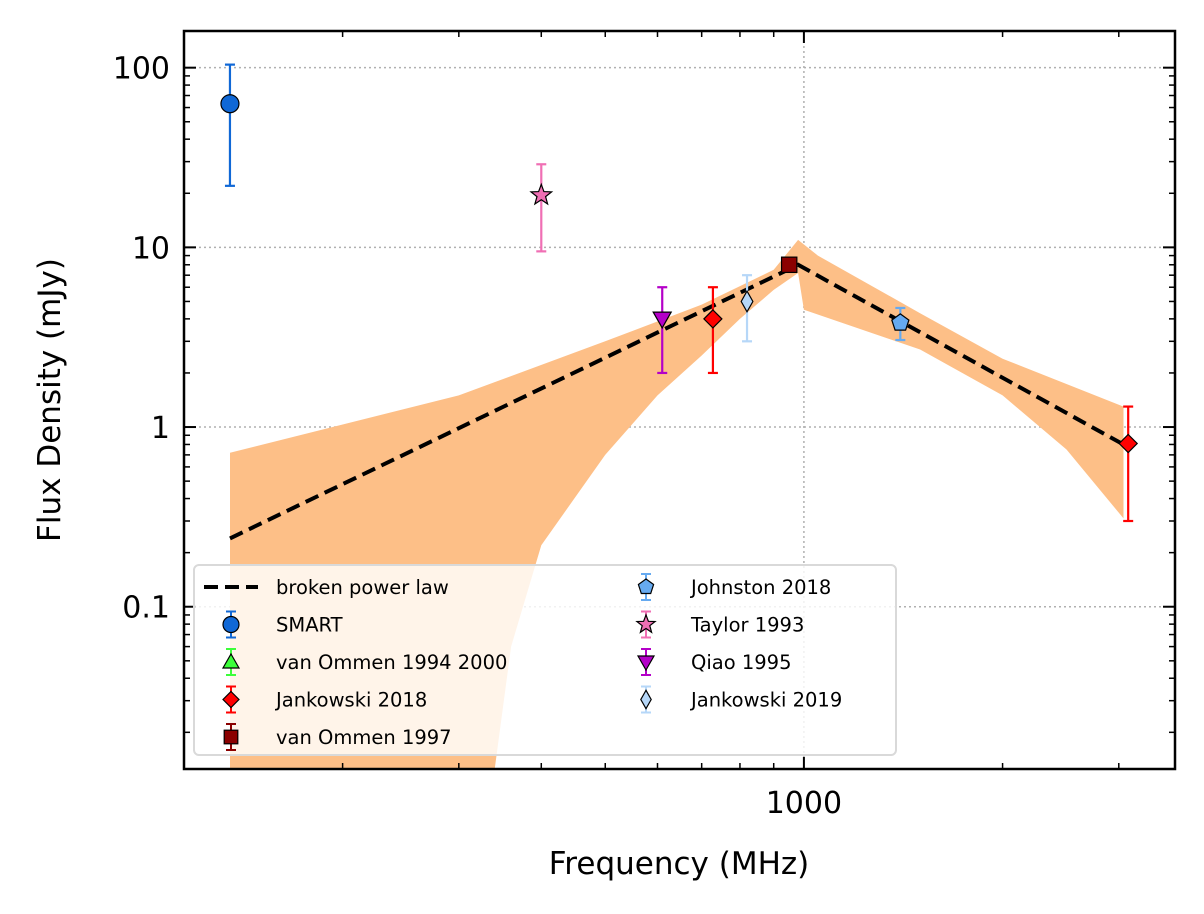 The height and width of the screenshot is (914, 1204). What do you see at coordinates (146, 608) in the screenshot?
I see `y-tick-label: 0.1` at bounding box center [146, 608].